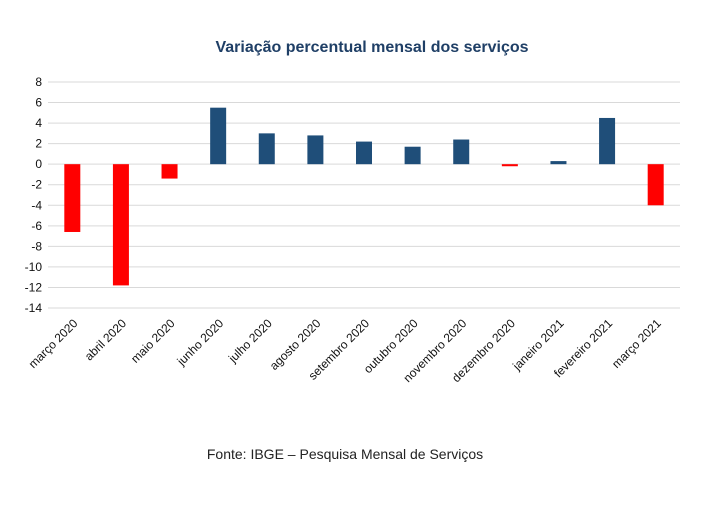  I want to click on y-tick-label: 4, so click(38, 123).